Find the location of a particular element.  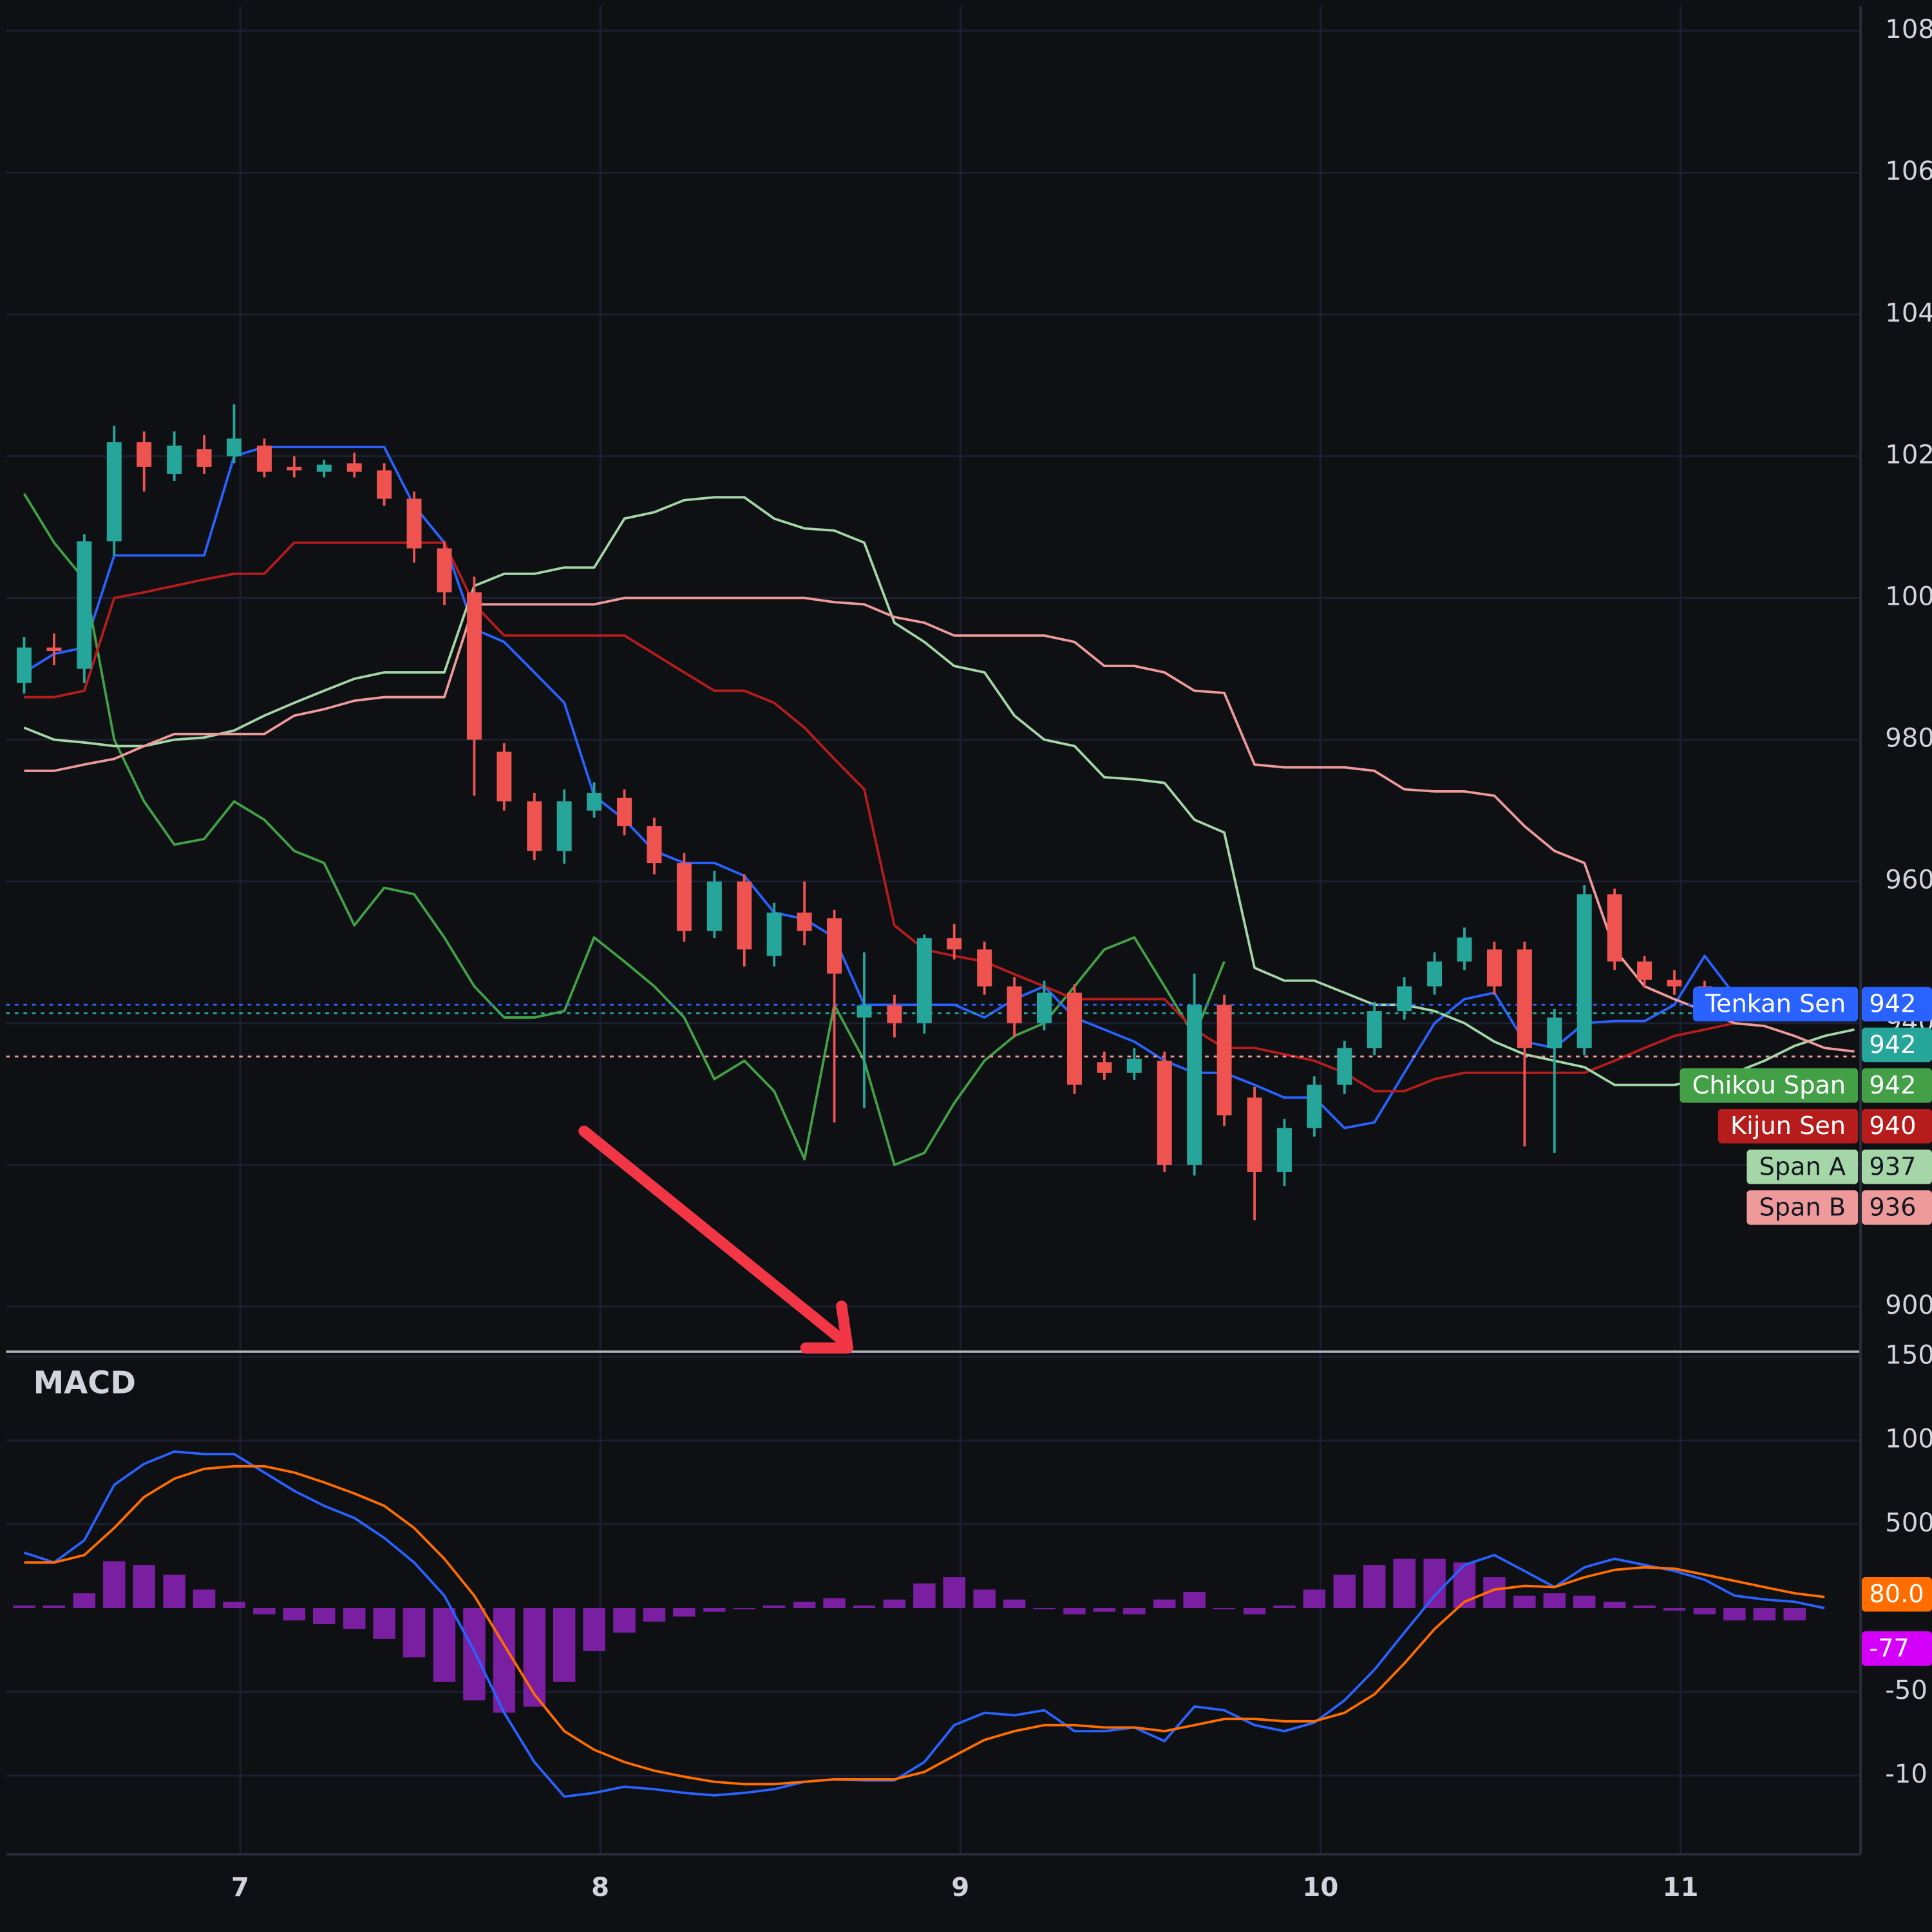

y-tick-label: 150 is located at coordinates (1909, 1355).